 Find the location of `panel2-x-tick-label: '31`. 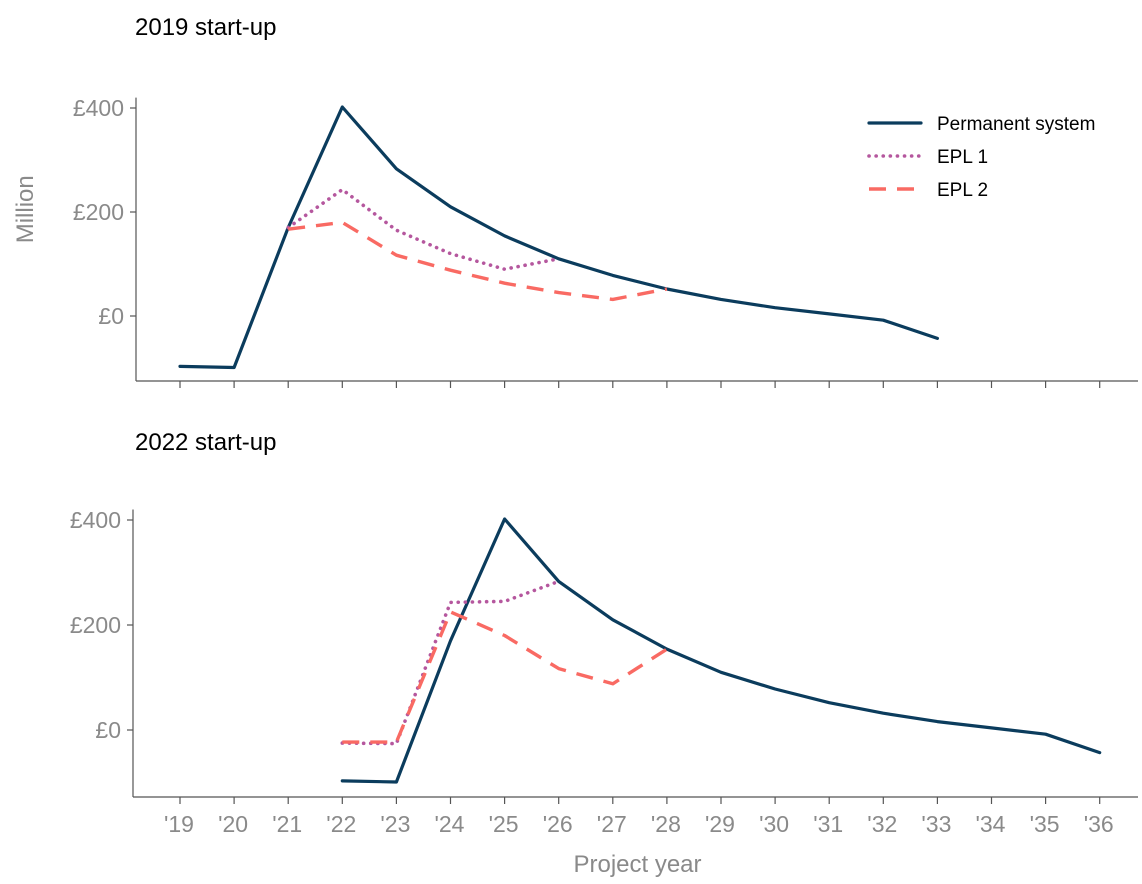

panel2-x-tick-label: '31 is located at coordinates (828, 824).